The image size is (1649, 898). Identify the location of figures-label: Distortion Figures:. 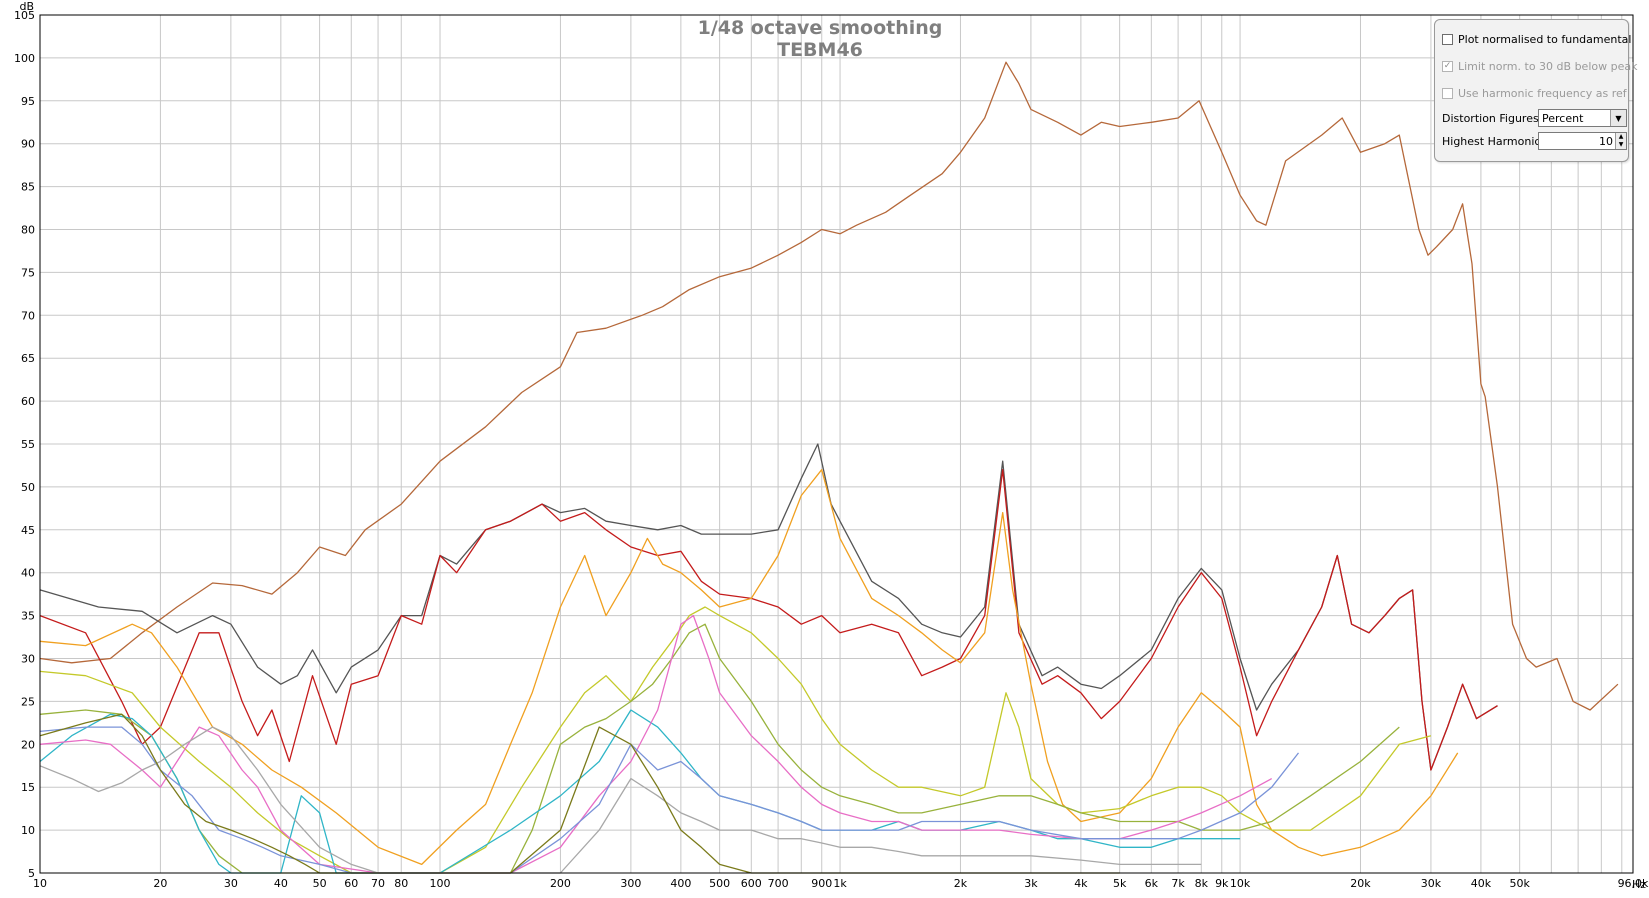
(1492, 118).